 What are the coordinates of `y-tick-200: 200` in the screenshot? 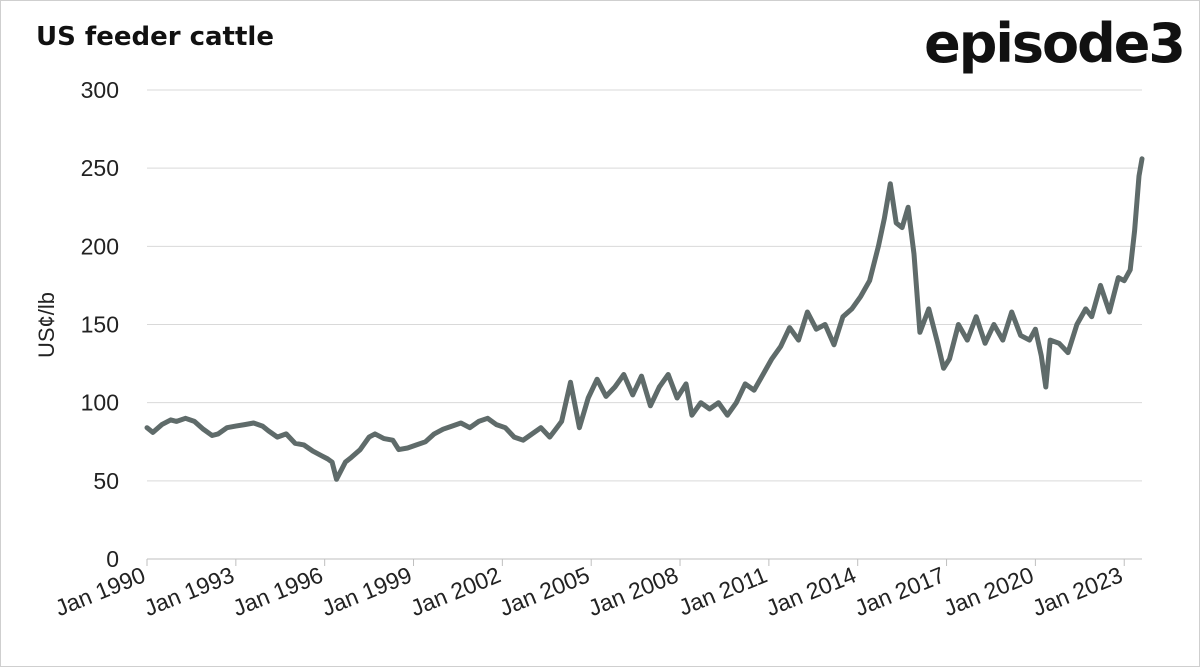 It's located at (100, 246).